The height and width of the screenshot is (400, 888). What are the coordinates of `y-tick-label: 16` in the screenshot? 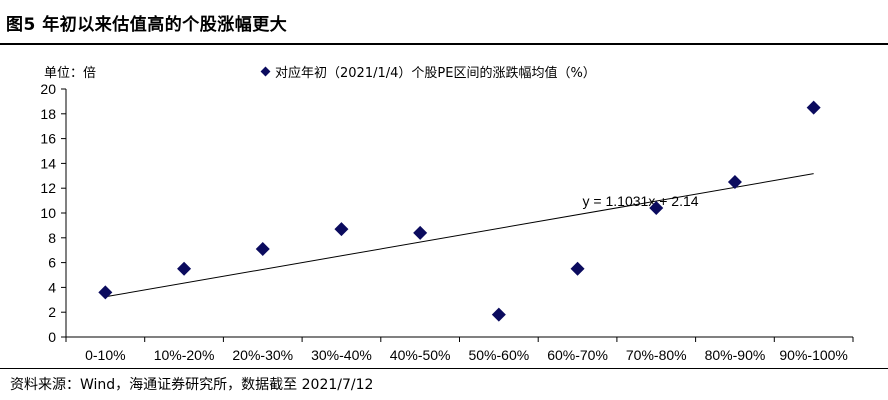 It's located at (48, 139).